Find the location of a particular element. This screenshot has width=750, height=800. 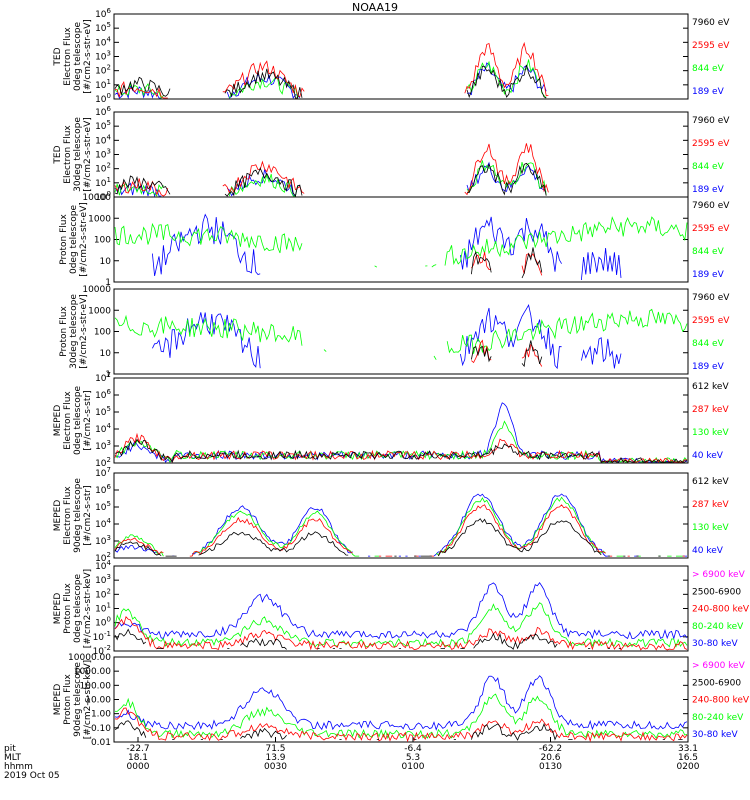

legend-entry: 2595 eV is located at coordinates (711, 229).